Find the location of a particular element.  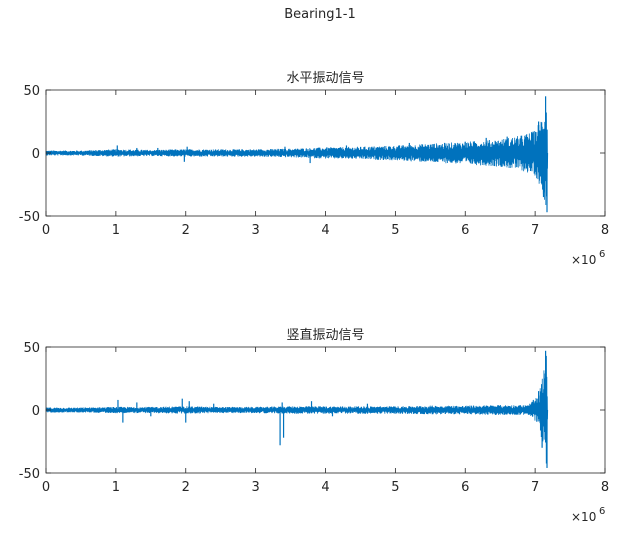

signal-trace is located at coordinates (297, 158).